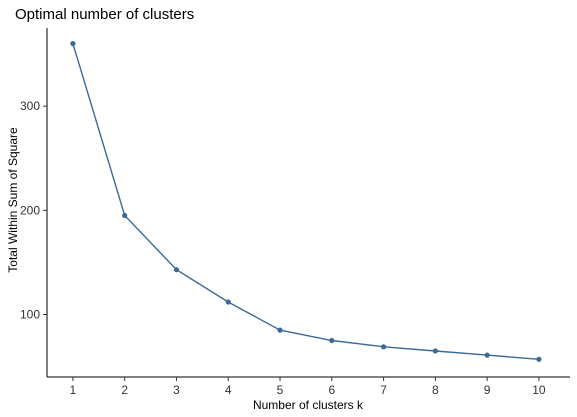 The image size is (577, 417). What do you see at coordinates (308, 387) in the screenshot?
I see `x-ticks: 1 2 3 4 5 6 7 8 9 10` at bounding box center [308, 387].